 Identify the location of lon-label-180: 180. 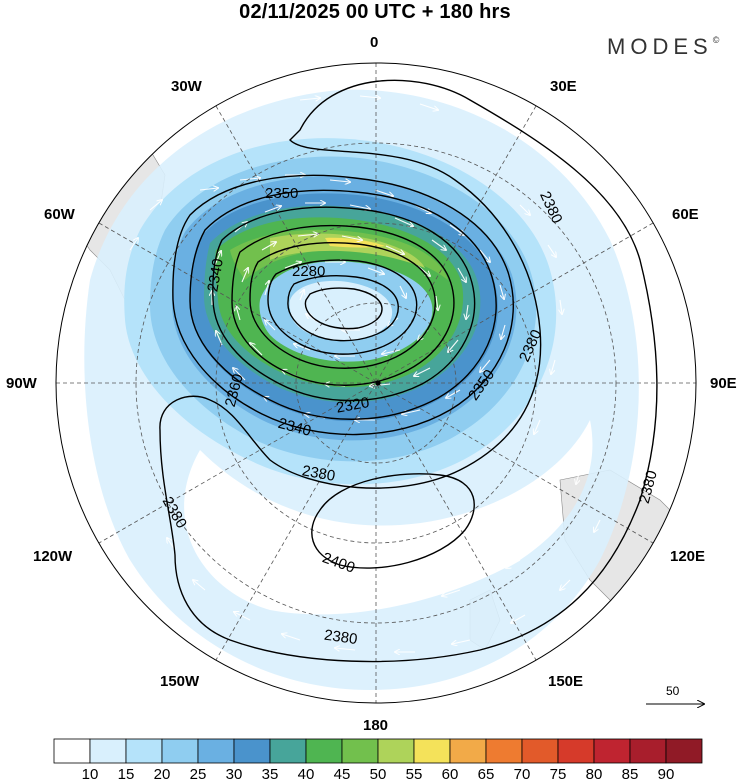
(376, 725).